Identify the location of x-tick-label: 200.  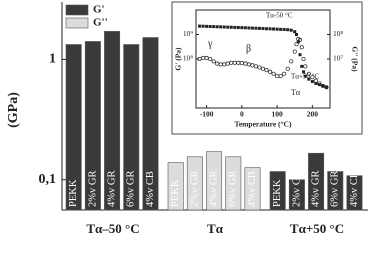
(313, 114).